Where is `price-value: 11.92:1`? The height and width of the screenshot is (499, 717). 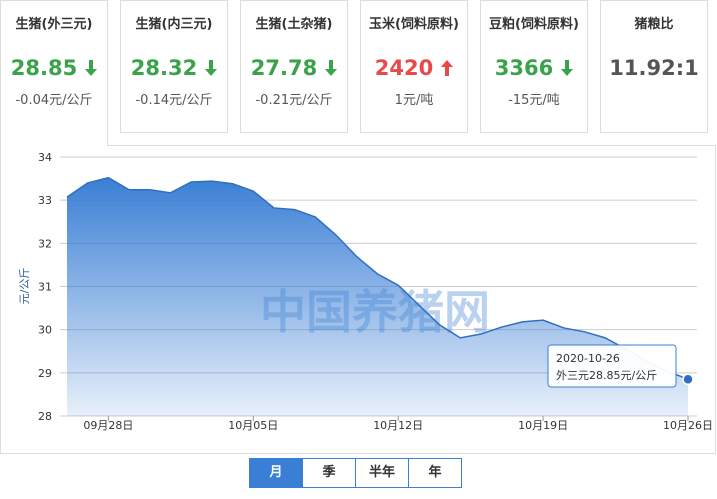 price-value: 11.92:1 is located at coordinates (654, 68).